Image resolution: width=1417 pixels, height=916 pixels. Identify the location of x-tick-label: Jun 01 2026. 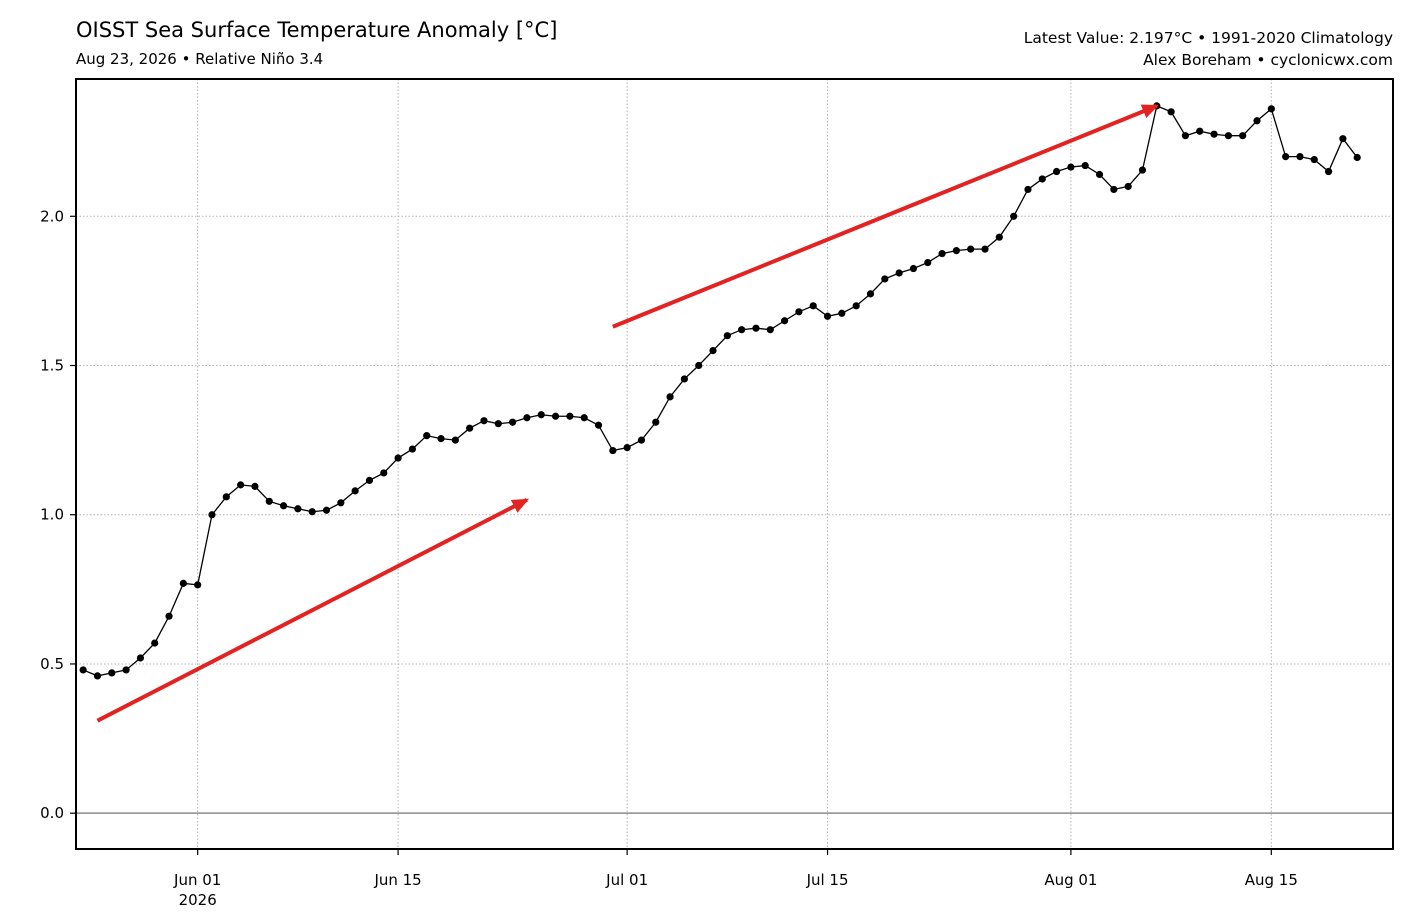
(197, 890).